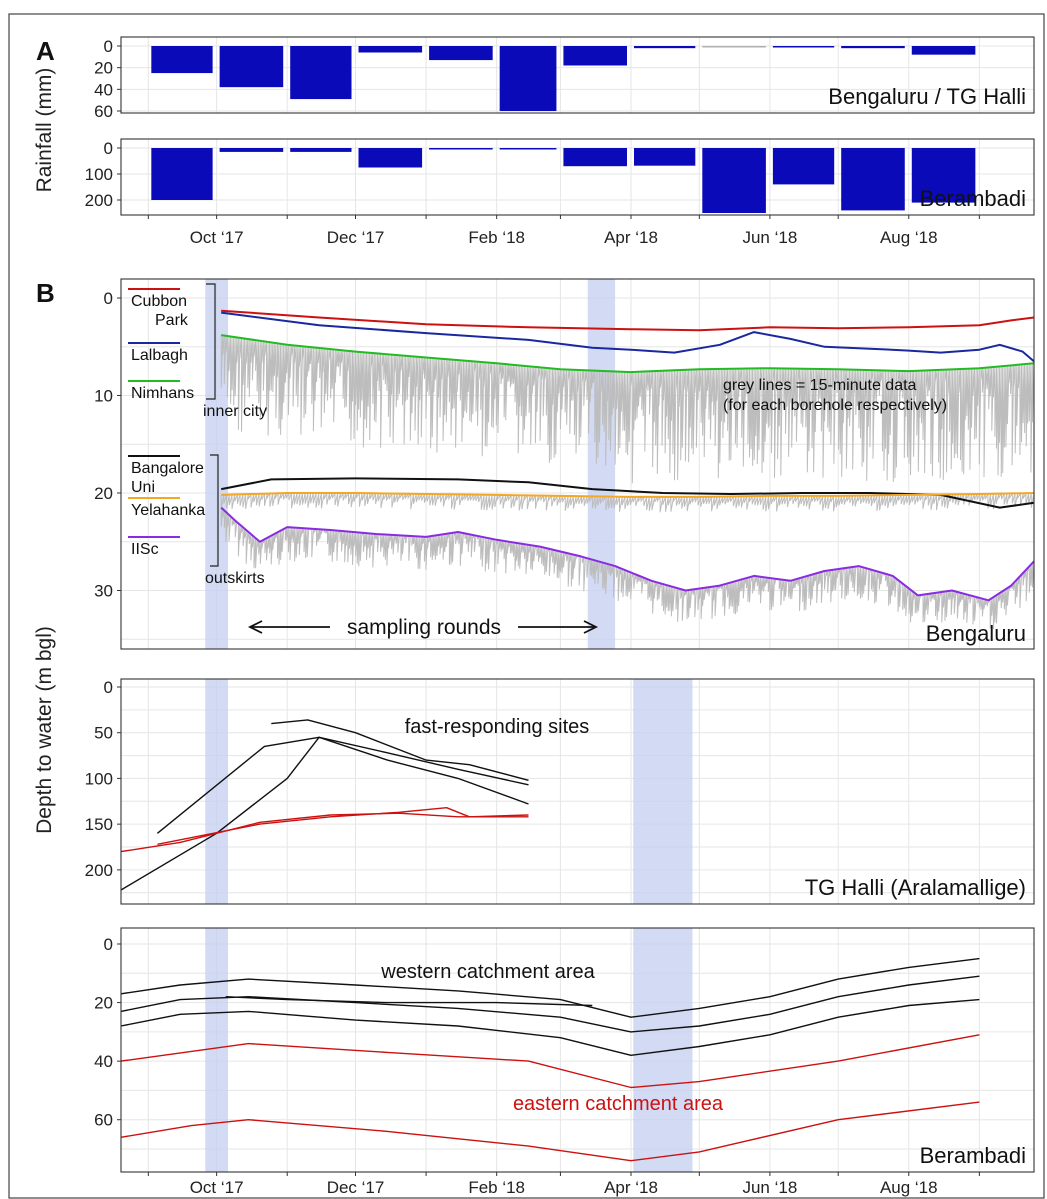  I want to click on panel-a-berambadi-border, so click(577, 177).